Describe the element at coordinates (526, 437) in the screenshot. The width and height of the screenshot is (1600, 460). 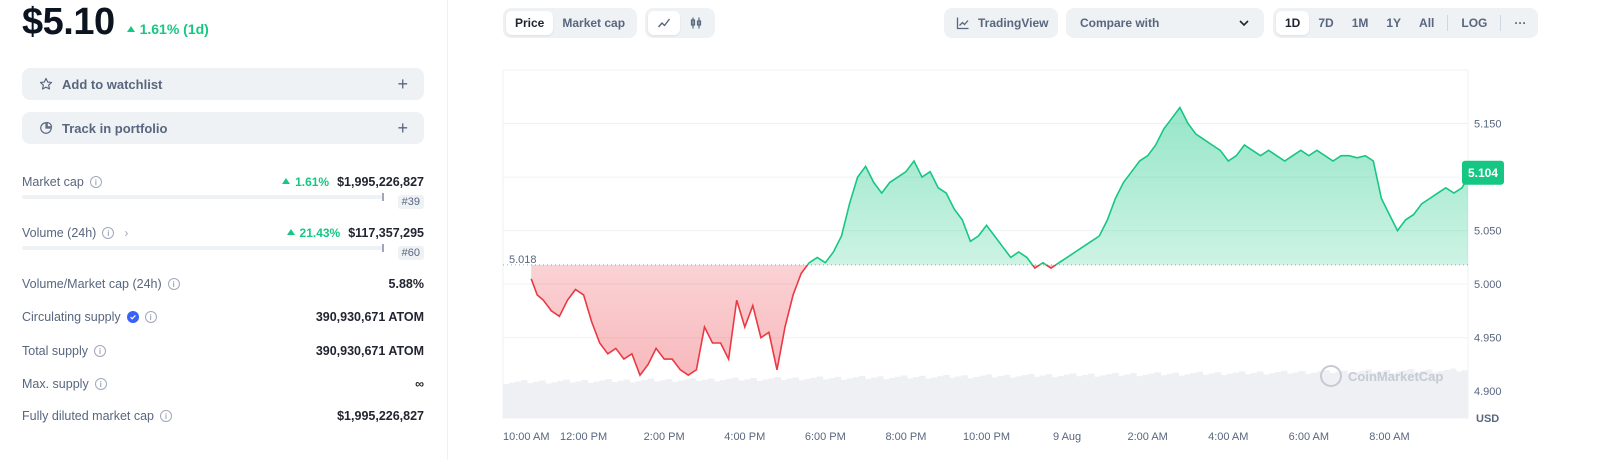
I see `x-tick-label: 10:00 AM` at that location.